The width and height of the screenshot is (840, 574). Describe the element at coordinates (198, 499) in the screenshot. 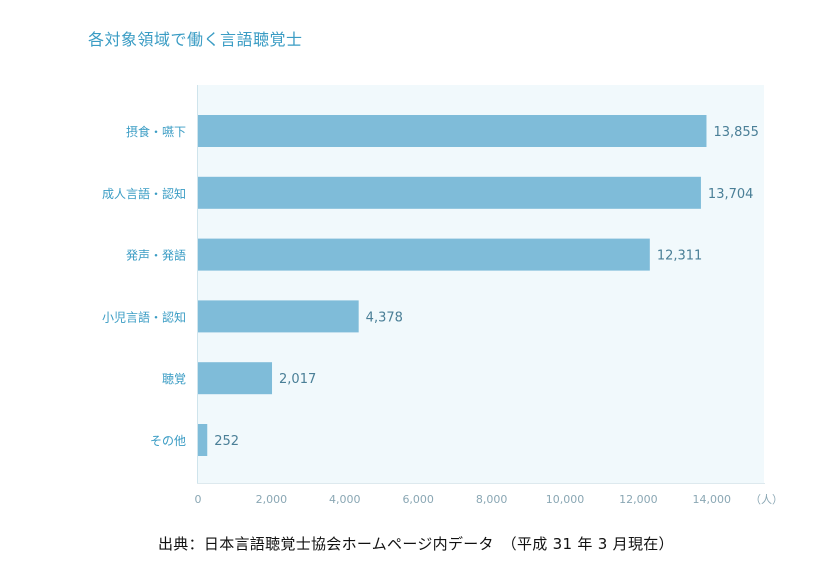

I see `x-tick-label: 0` at that location.